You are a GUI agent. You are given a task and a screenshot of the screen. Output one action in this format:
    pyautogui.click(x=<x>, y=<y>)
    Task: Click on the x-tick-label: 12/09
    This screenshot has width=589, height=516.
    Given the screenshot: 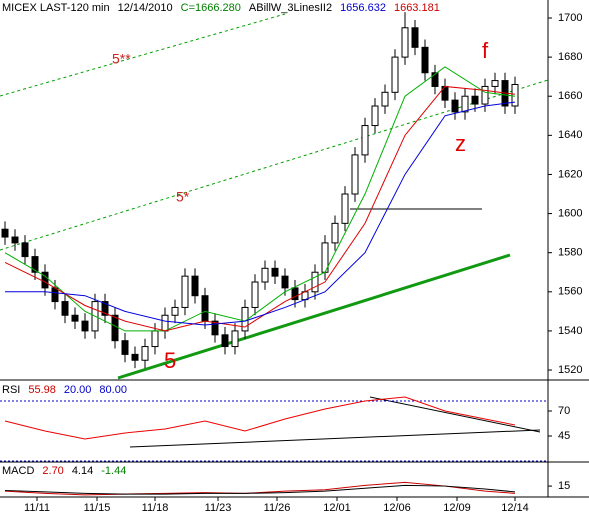 What is the action you would take?
    pyautogui.click(x=457, y=508)
    